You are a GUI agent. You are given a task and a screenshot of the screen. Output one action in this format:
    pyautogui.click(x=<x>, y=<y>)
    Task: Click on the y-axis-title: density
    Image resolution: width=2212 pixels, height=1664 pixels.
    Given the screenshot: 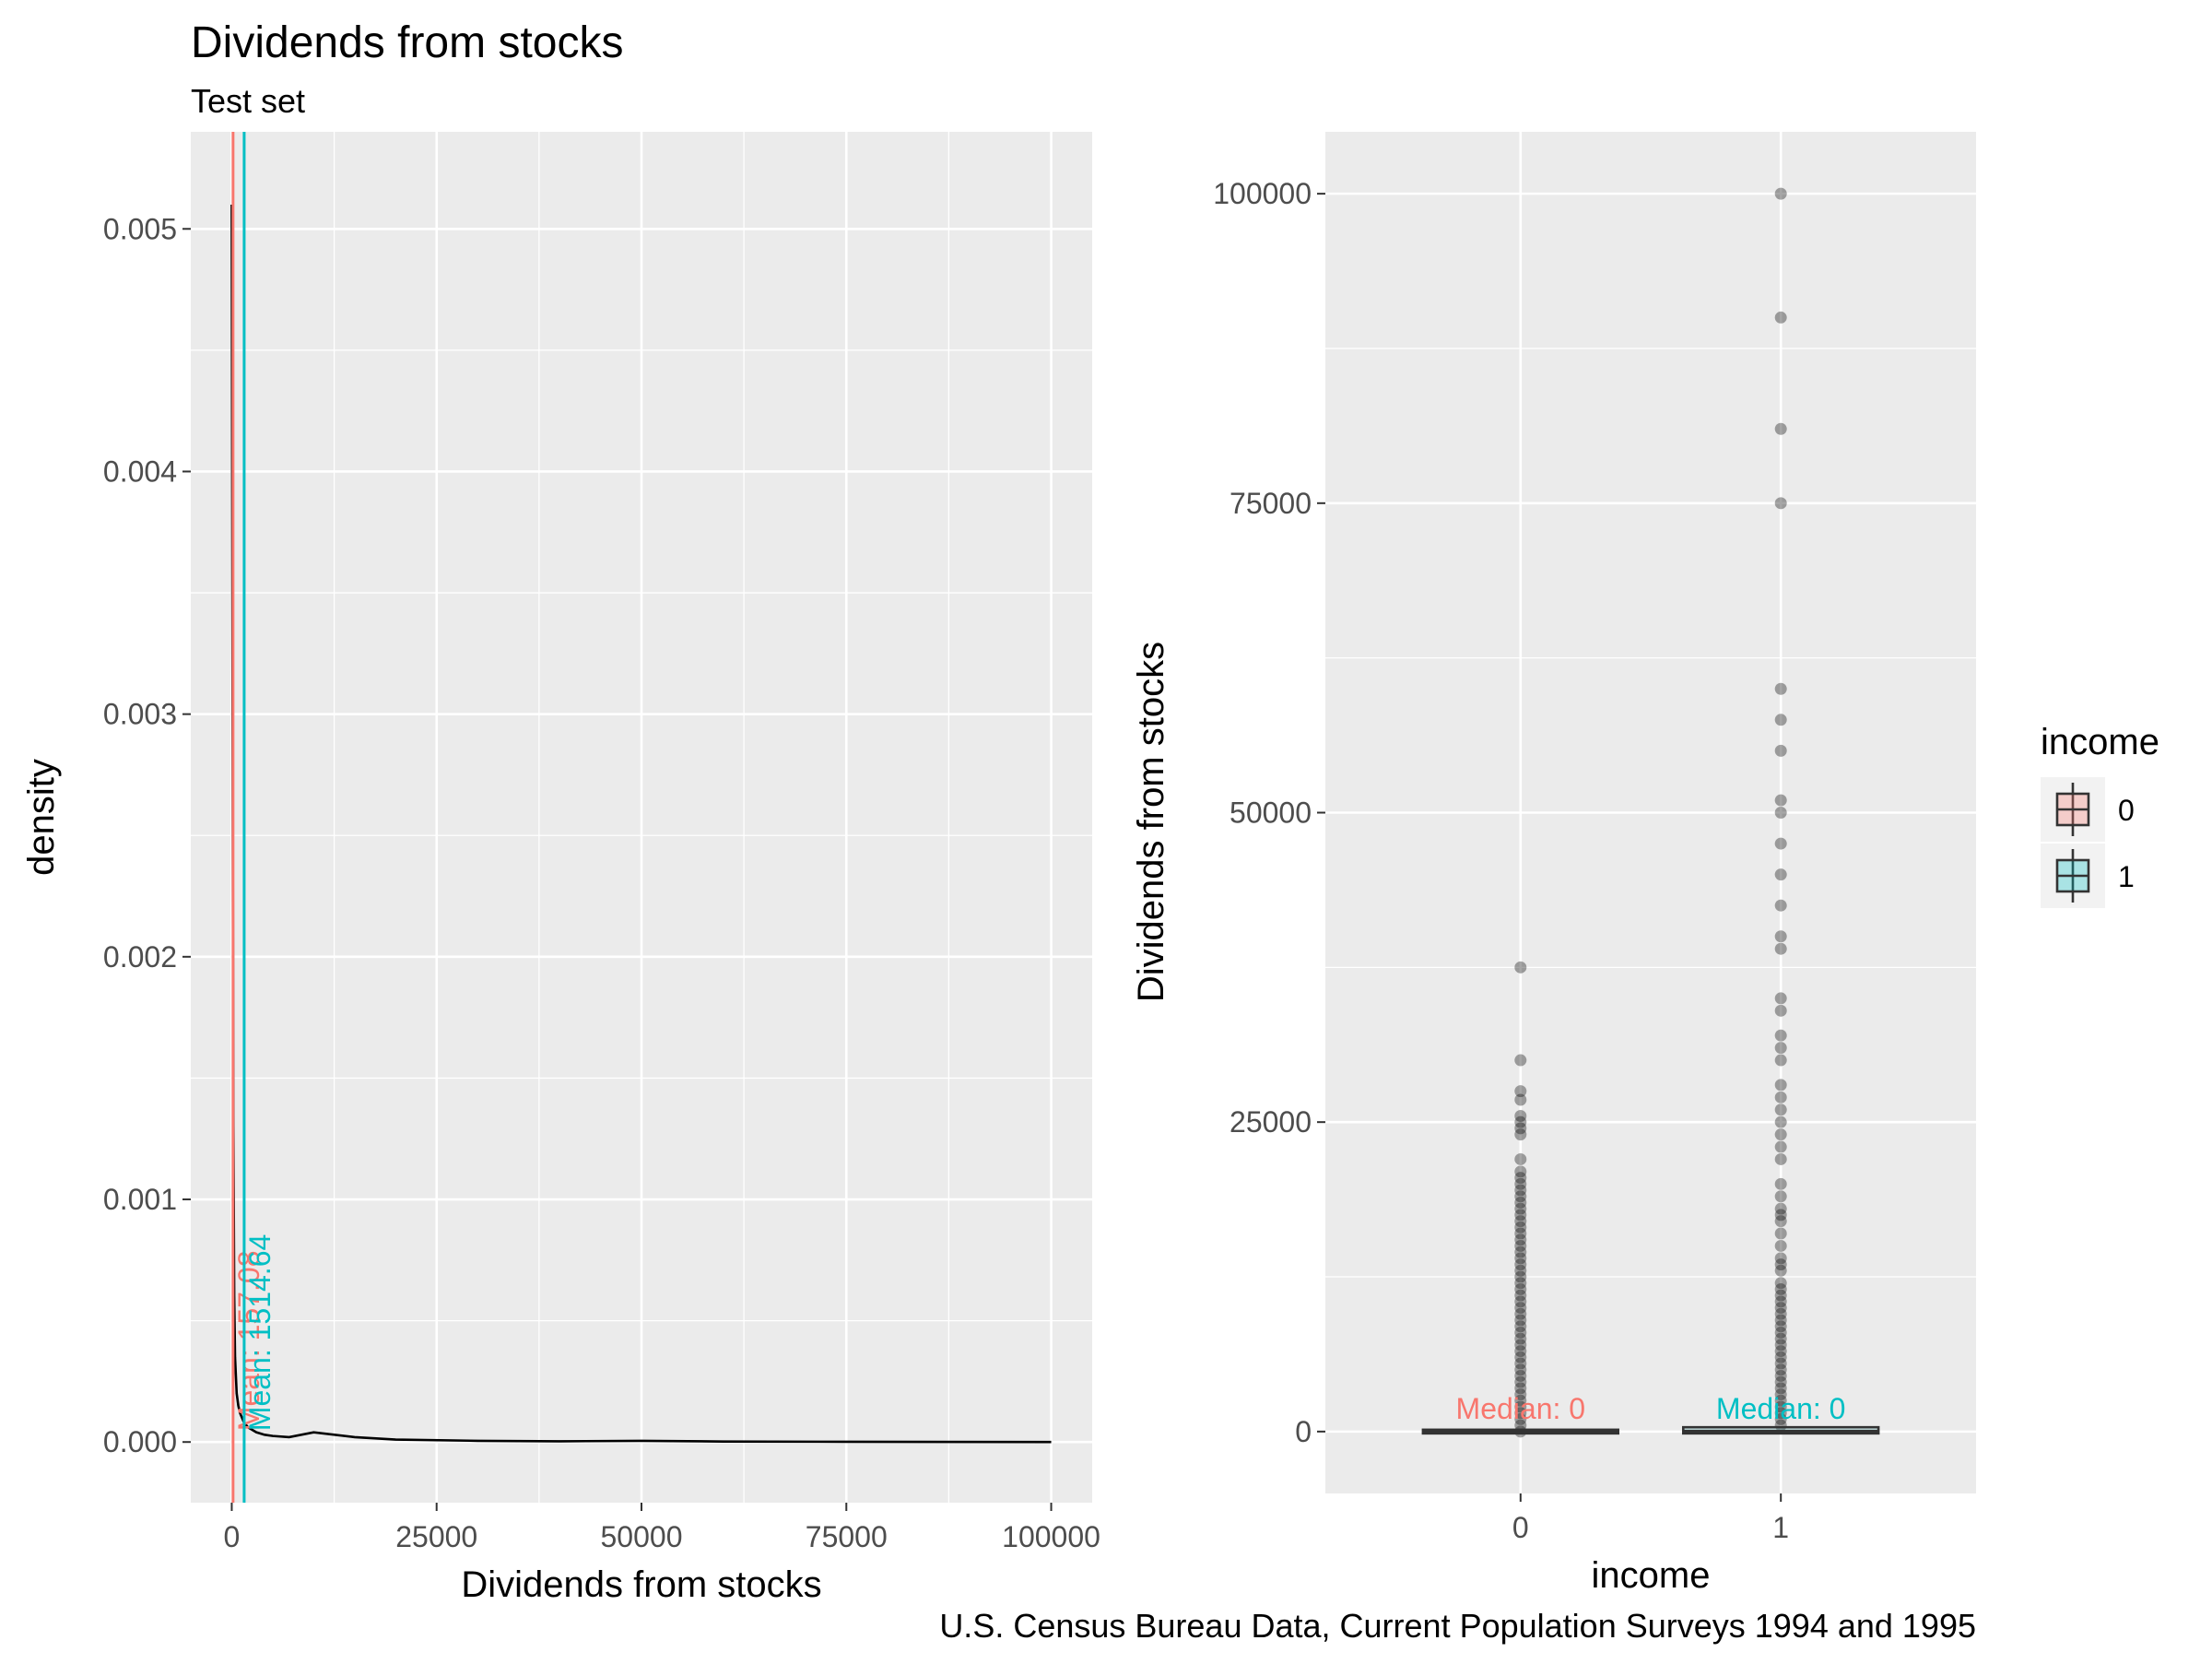 What is the action you would take?
    pyautogui.click(x=41, y=817)
    